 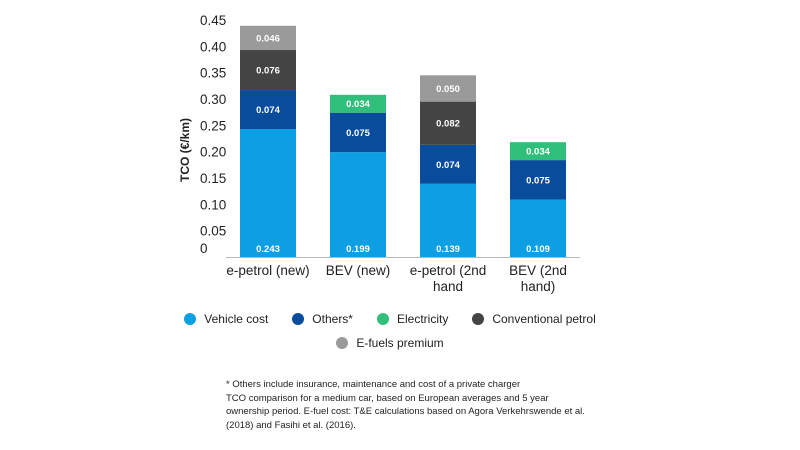 What do you see at coordinates (400, 343) in the screenshot?
I see `legend-label: E-fuels premium` at bounding box center [400, 343].